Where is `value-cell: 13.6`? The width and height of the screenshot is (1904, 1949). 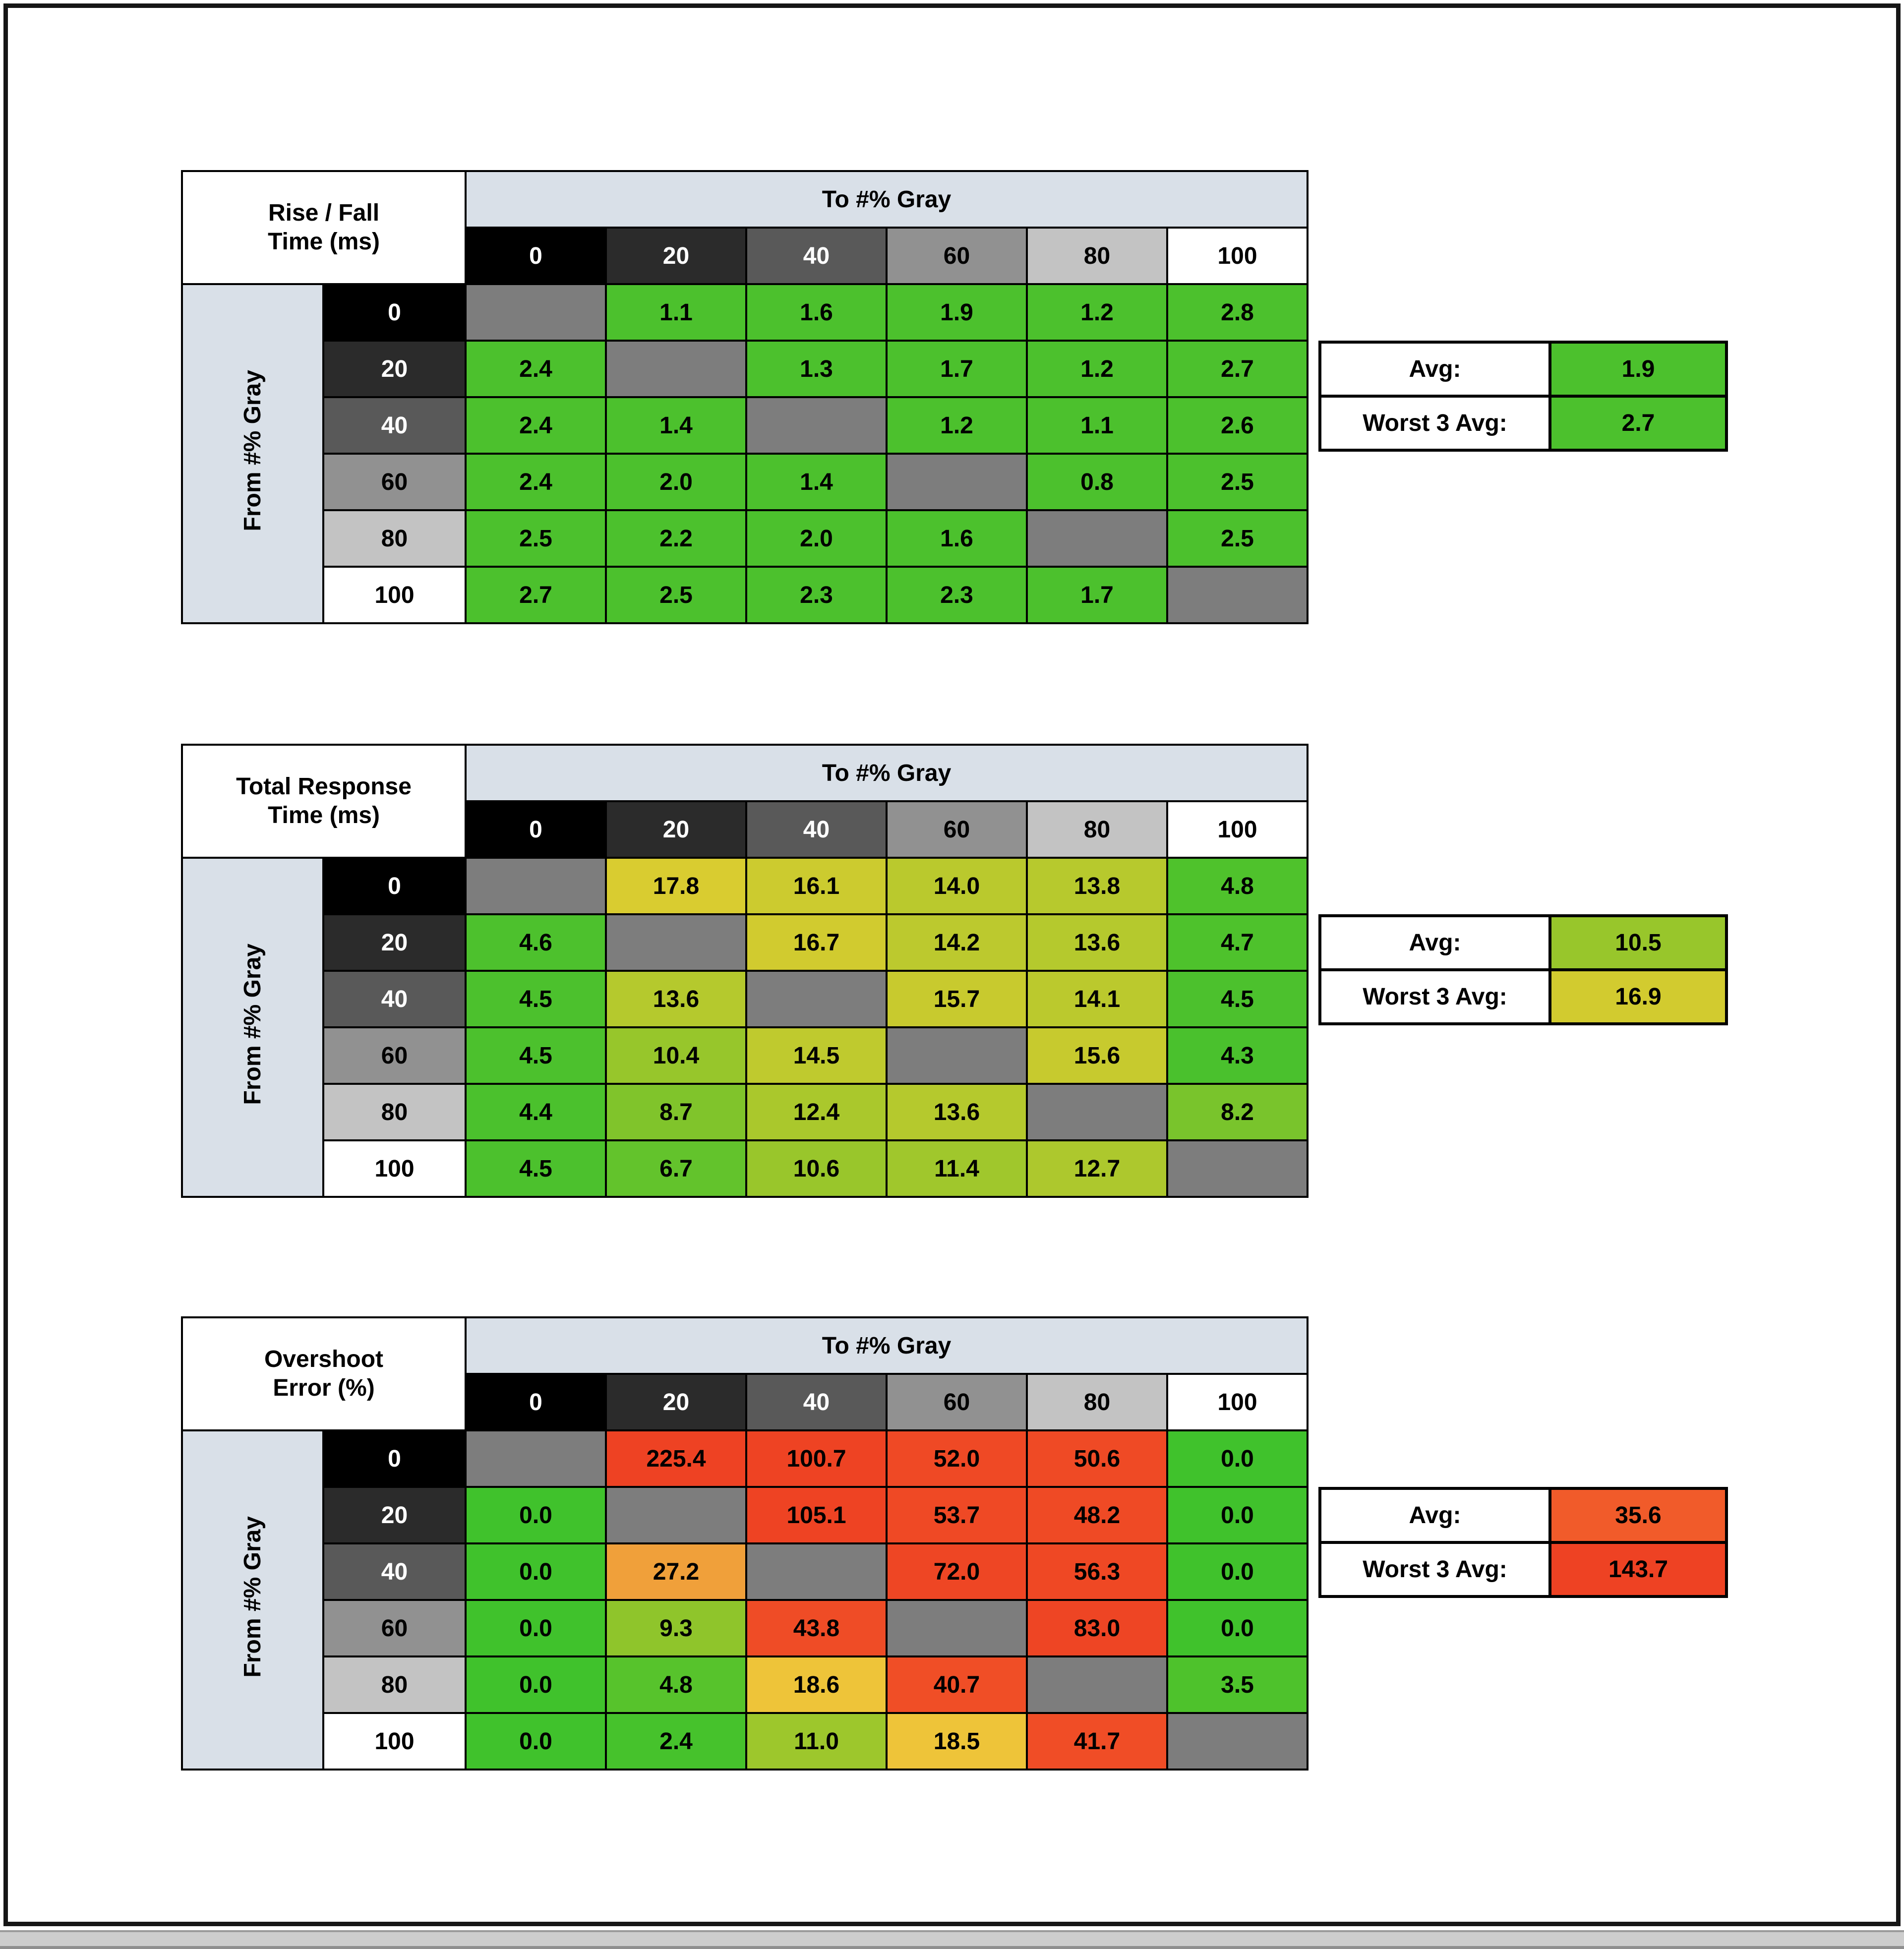 value-cell: 13.6 is located at coordinates (1097, 943).